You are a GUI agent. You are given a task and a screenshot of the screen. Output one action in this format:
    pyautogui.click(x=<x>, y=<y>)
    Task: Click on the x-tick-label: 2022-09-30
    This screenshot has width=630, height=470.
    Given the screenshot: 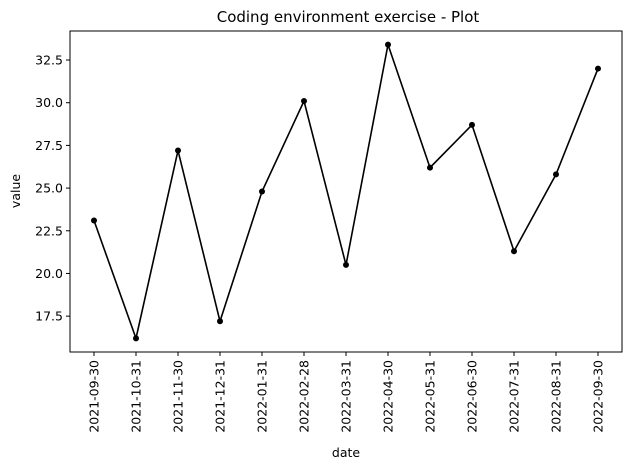 What is the action you would take?
    pyautogui.click(x=598, y=396)
    